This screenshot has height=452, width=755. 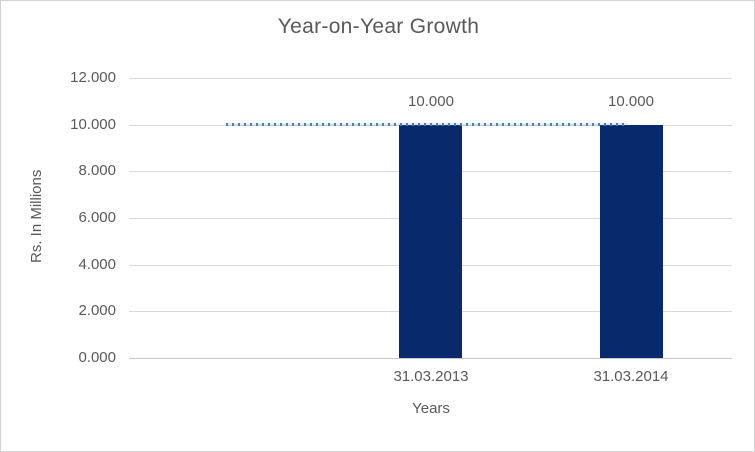 I want to click on y-tick-label: 0.000, so click(x=97, y=357).